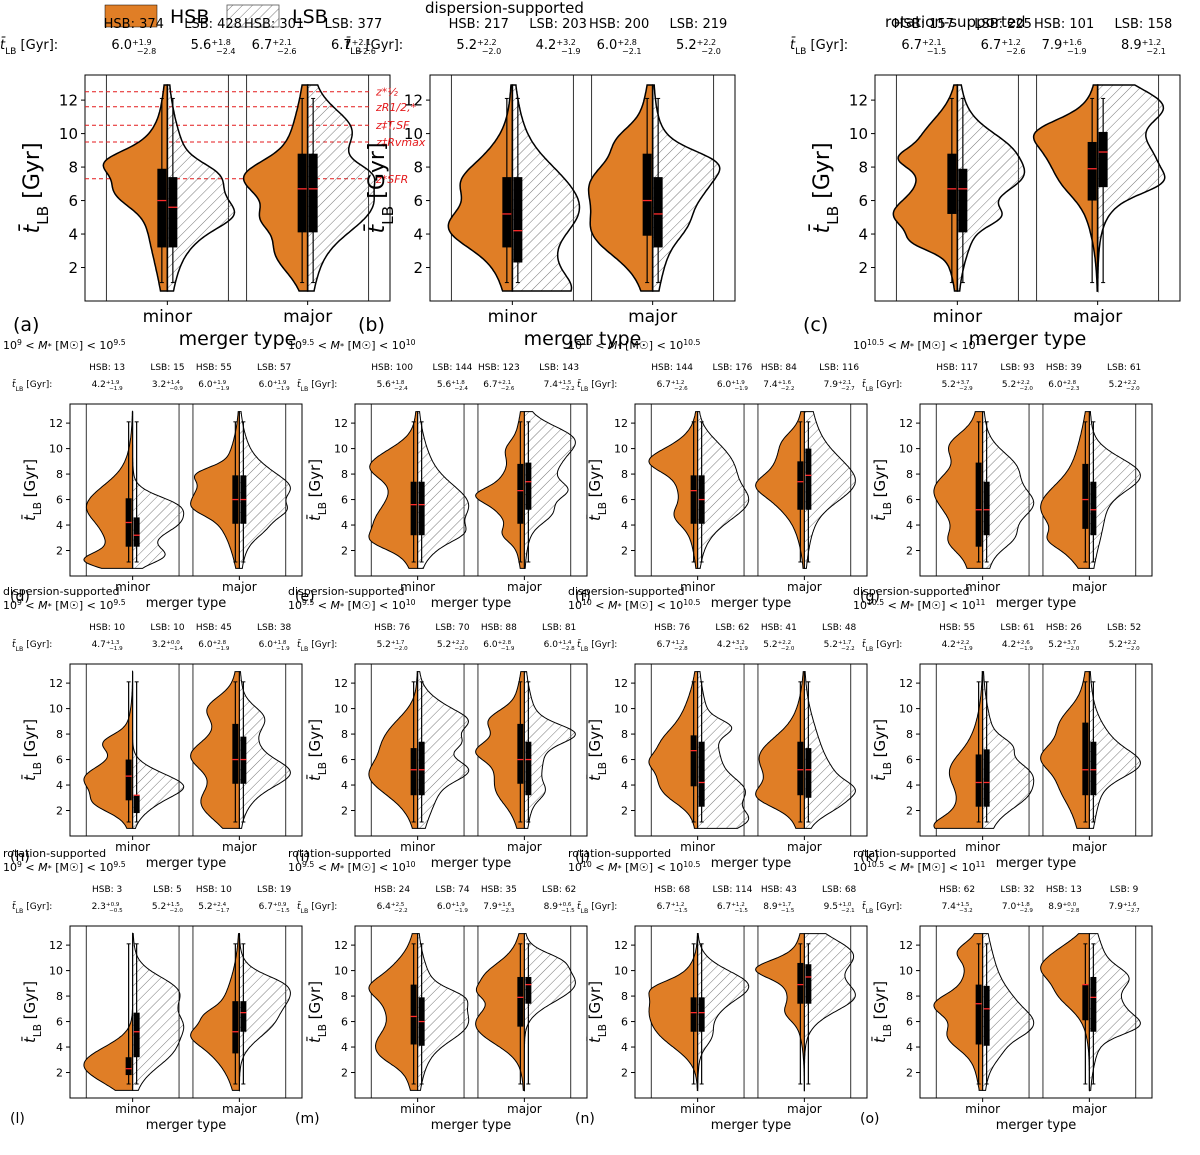  I want to click on lsb-count-major: LSB: 19, so click(274, 890).